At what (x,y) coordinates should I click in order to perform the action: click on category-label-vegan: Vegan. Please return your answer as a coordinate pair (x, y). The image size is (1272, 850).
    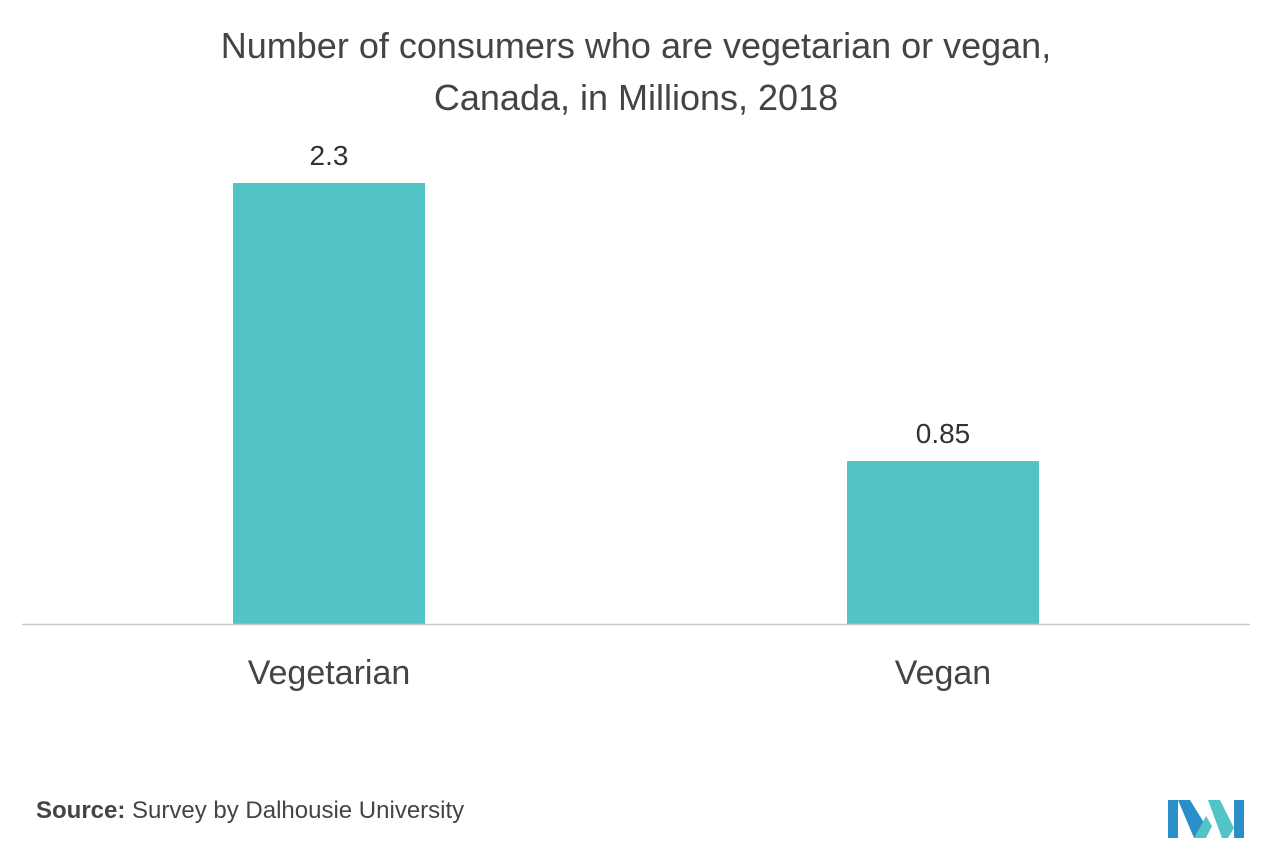
    Looking at the image, I should click on (943, 673).